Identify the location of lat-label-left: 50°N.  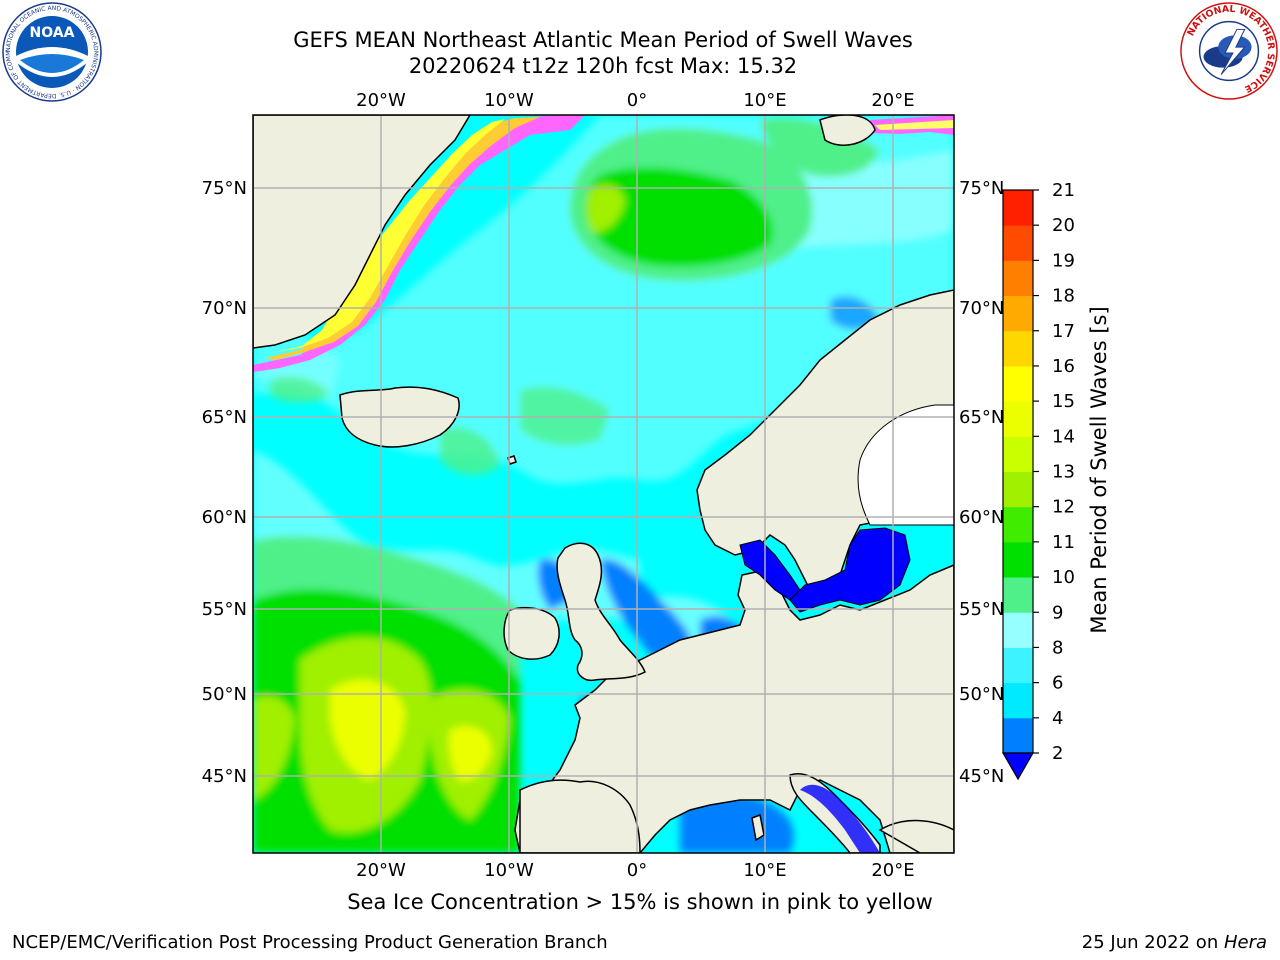
(224, 694).